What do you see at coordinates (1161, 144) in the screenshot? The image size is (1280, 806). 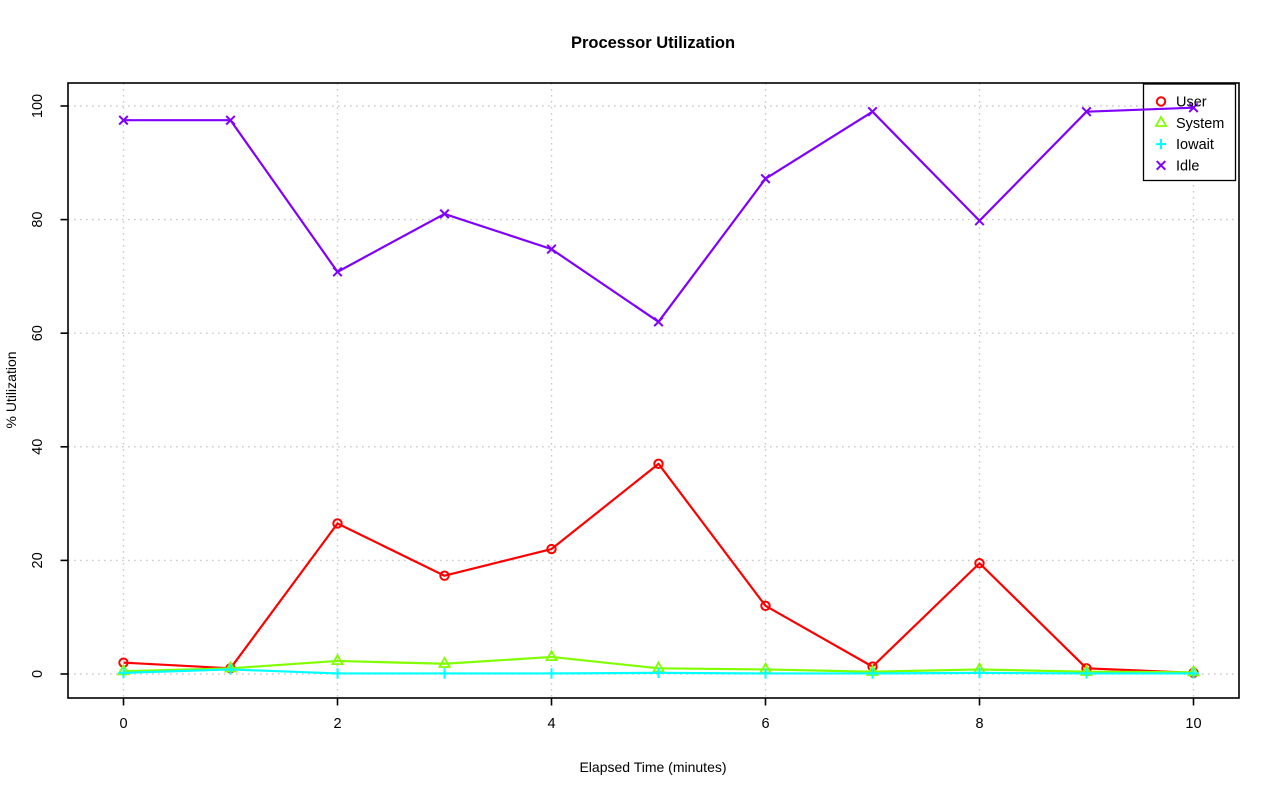 I see `legend-marker-iowait` at bounding box center [1161, 144].